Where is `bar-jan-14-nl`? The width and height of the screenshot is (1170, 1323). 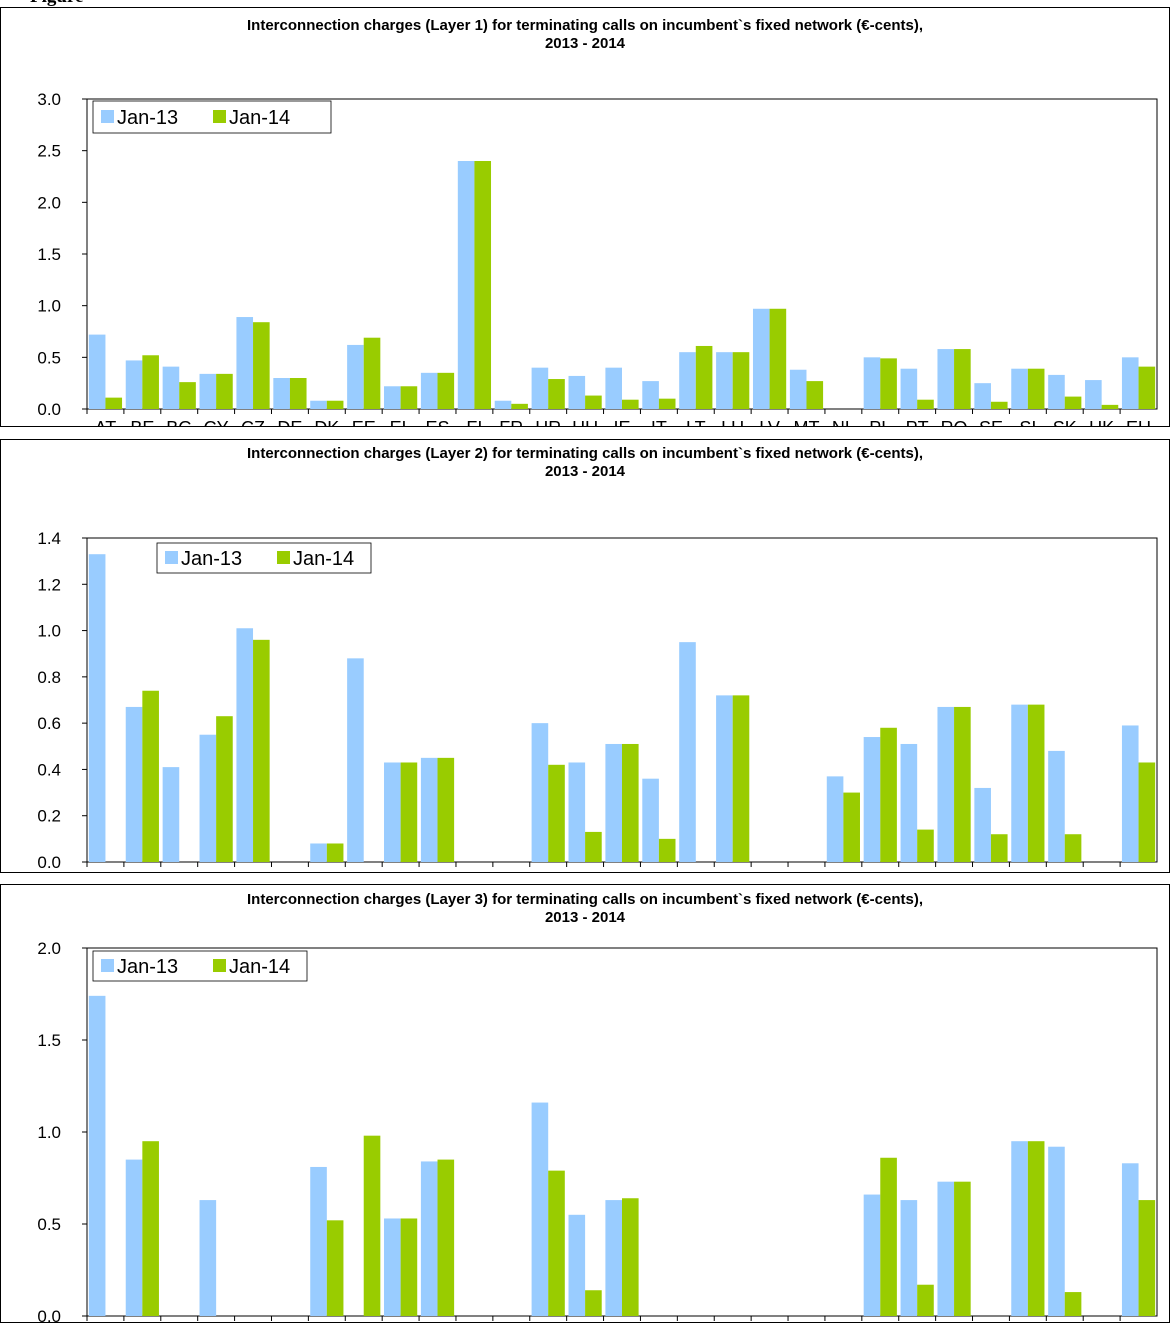
bar-jan-14-nl is located at coordinates (851, 827).